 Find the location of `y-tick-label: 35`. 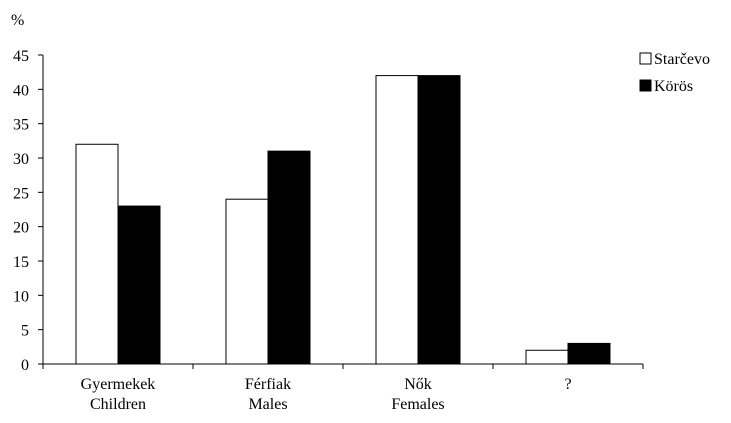

y-tick-label: 35 is located at coordinates (21, 125).